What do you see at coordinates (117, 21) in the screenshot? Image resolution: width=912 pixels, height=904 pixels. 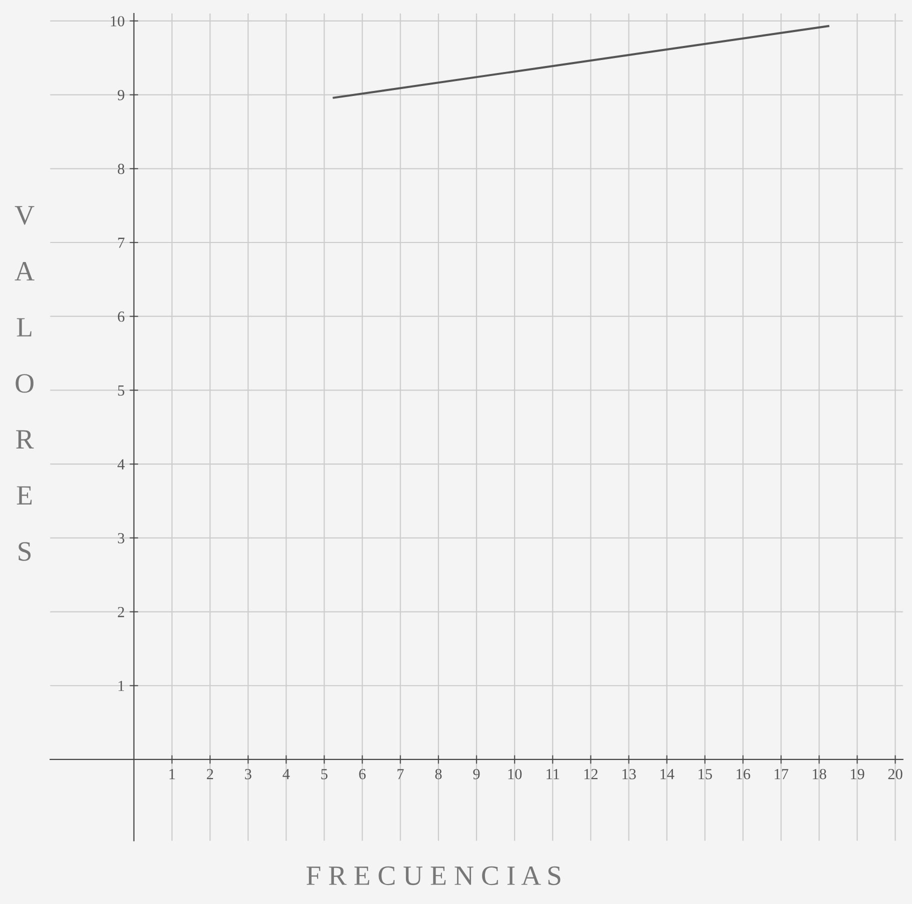 I see `y-tick-label: 10` at bounding box center [117, 21].